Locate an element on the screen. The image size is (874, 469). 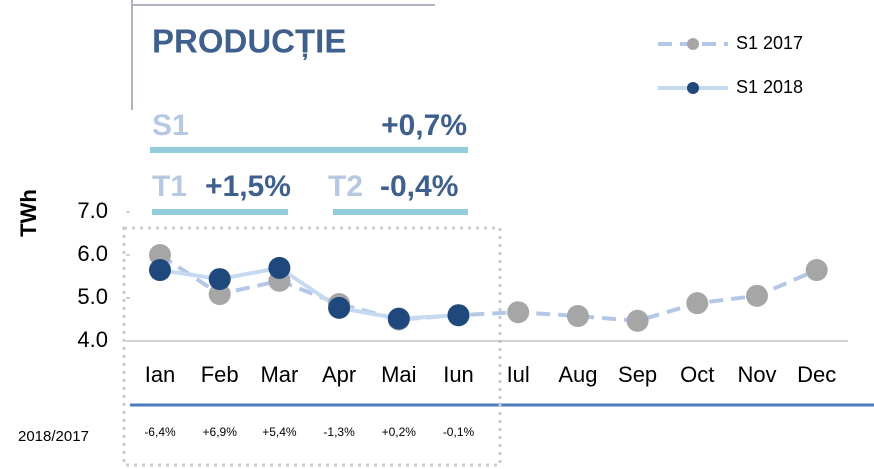
x-tick-label: Oct is located at coordinates (697, 374).